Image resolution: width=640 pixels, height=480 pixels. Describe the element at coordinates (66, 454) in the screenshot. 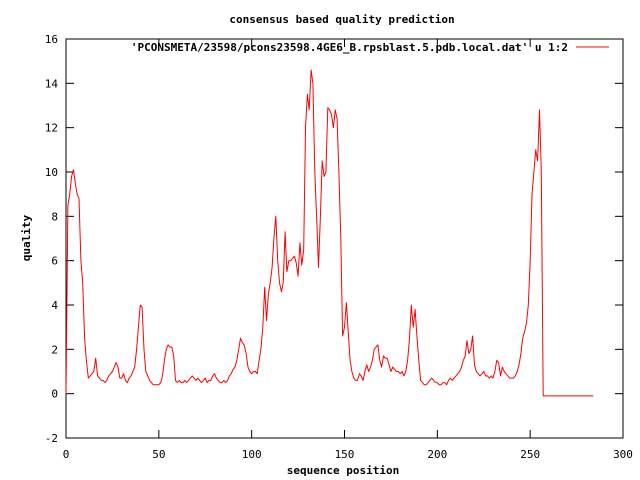

I see `x-tick-label: 0` at that location.